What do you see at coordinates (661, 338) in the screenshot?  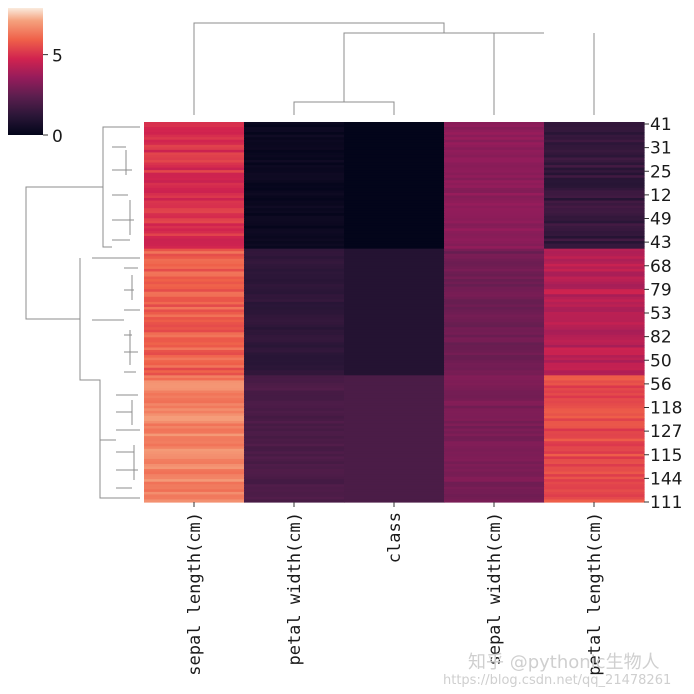 I see `row-tick-label: 82` at bounding box center [661, 338].